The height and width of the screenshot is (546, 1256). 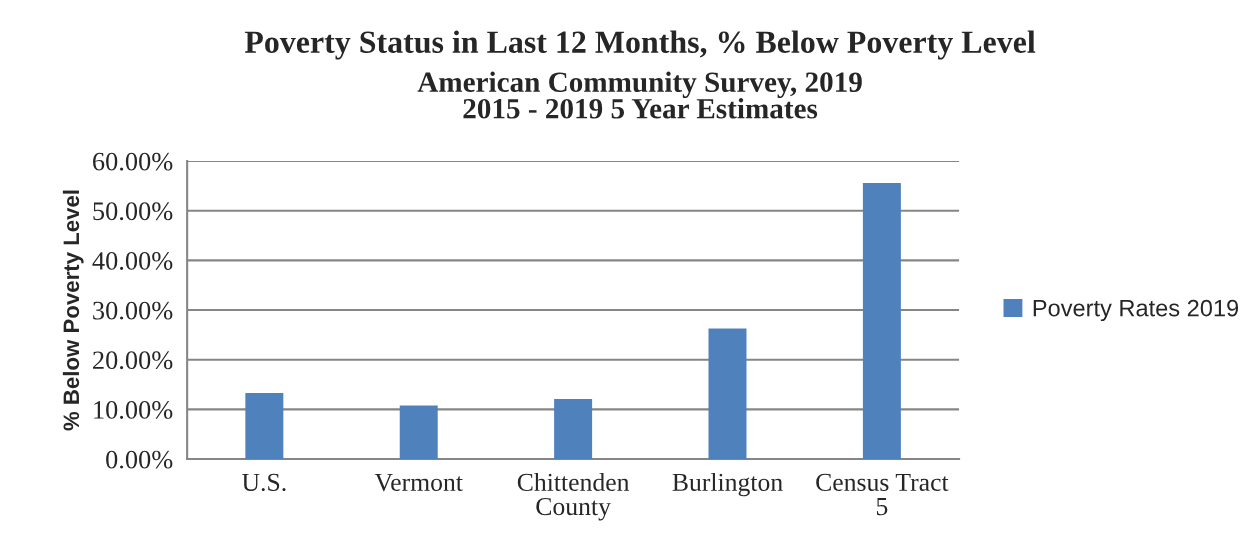 What do you see at coordinates (264, 482) in the screenshot?
I see `x-tick-label: U.S.` at bounding box center [264, 482].